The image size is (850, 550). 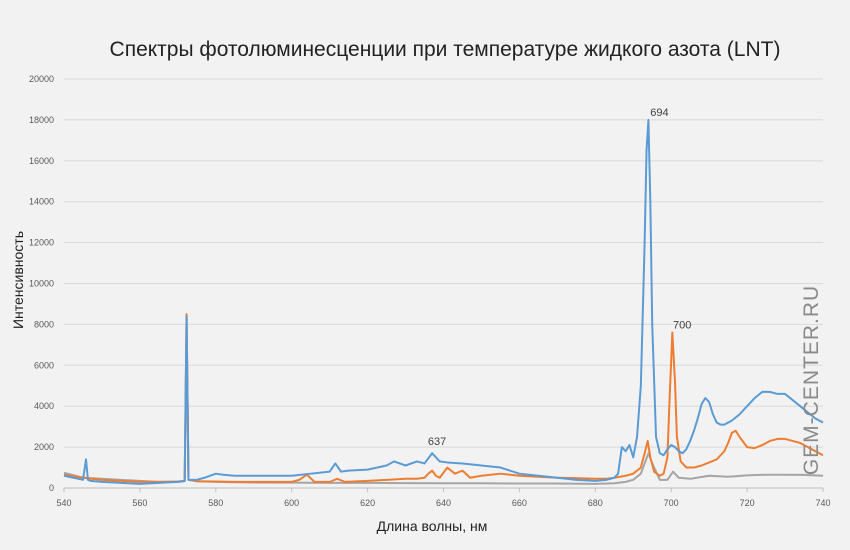 What do you see at coordinates (51, 488) in the screenshot?
I see `y-tick-label: 0` at bounding box center [51, 488].